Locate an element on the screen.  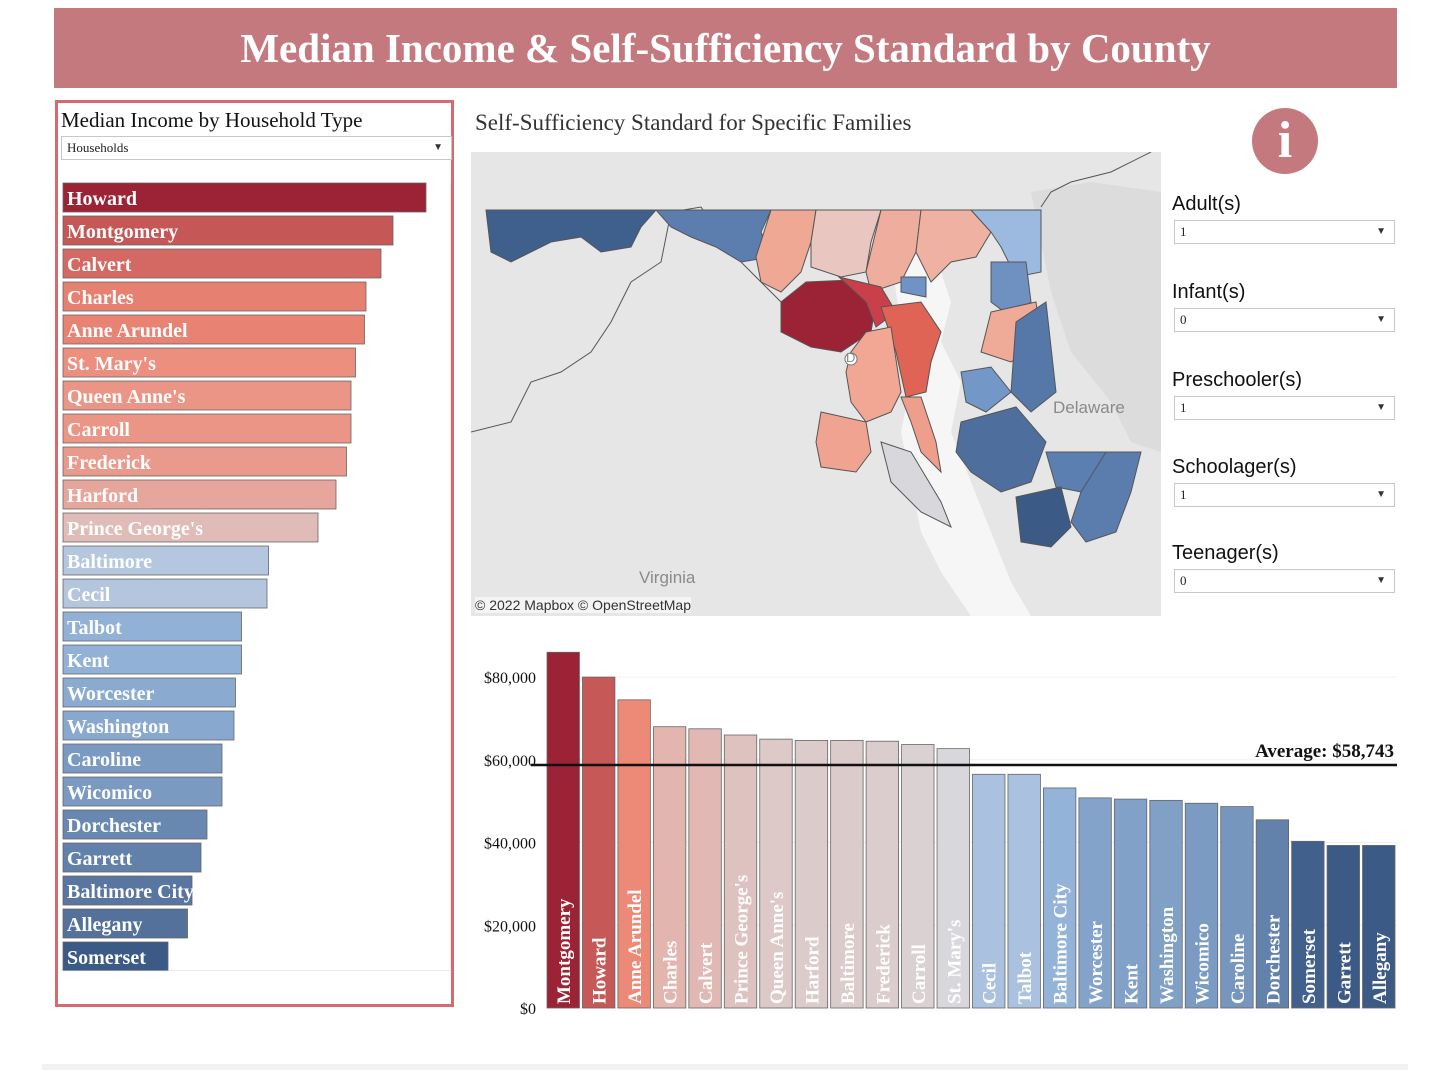
income-bar-label: Charles is located at coordinates (100, 298).